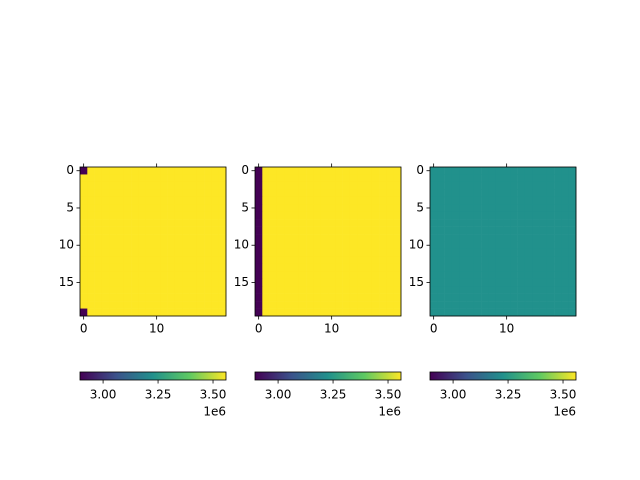 The image size is (640, 480). I want to click on y-tick-label: 0, so click(245, 170).